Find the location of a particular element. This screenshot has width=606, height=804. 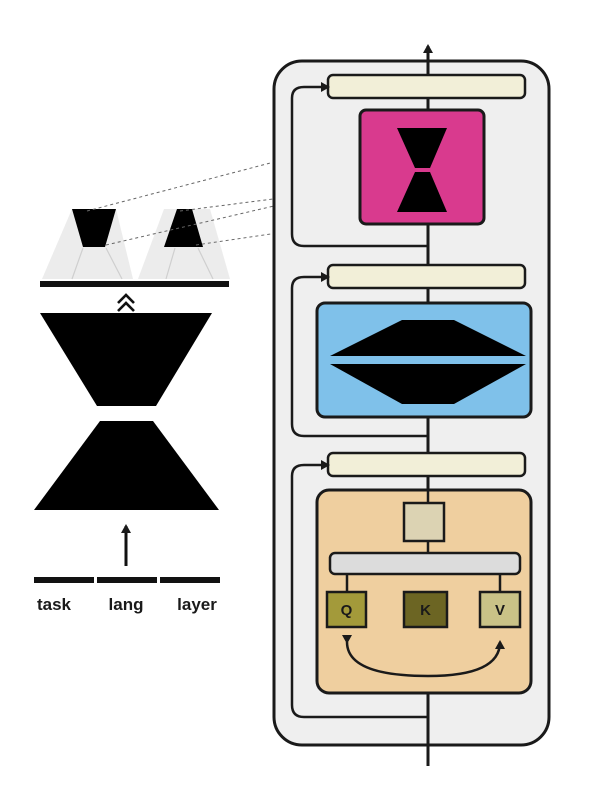

residual-connection-bottom is located at coordinates (359, 589).